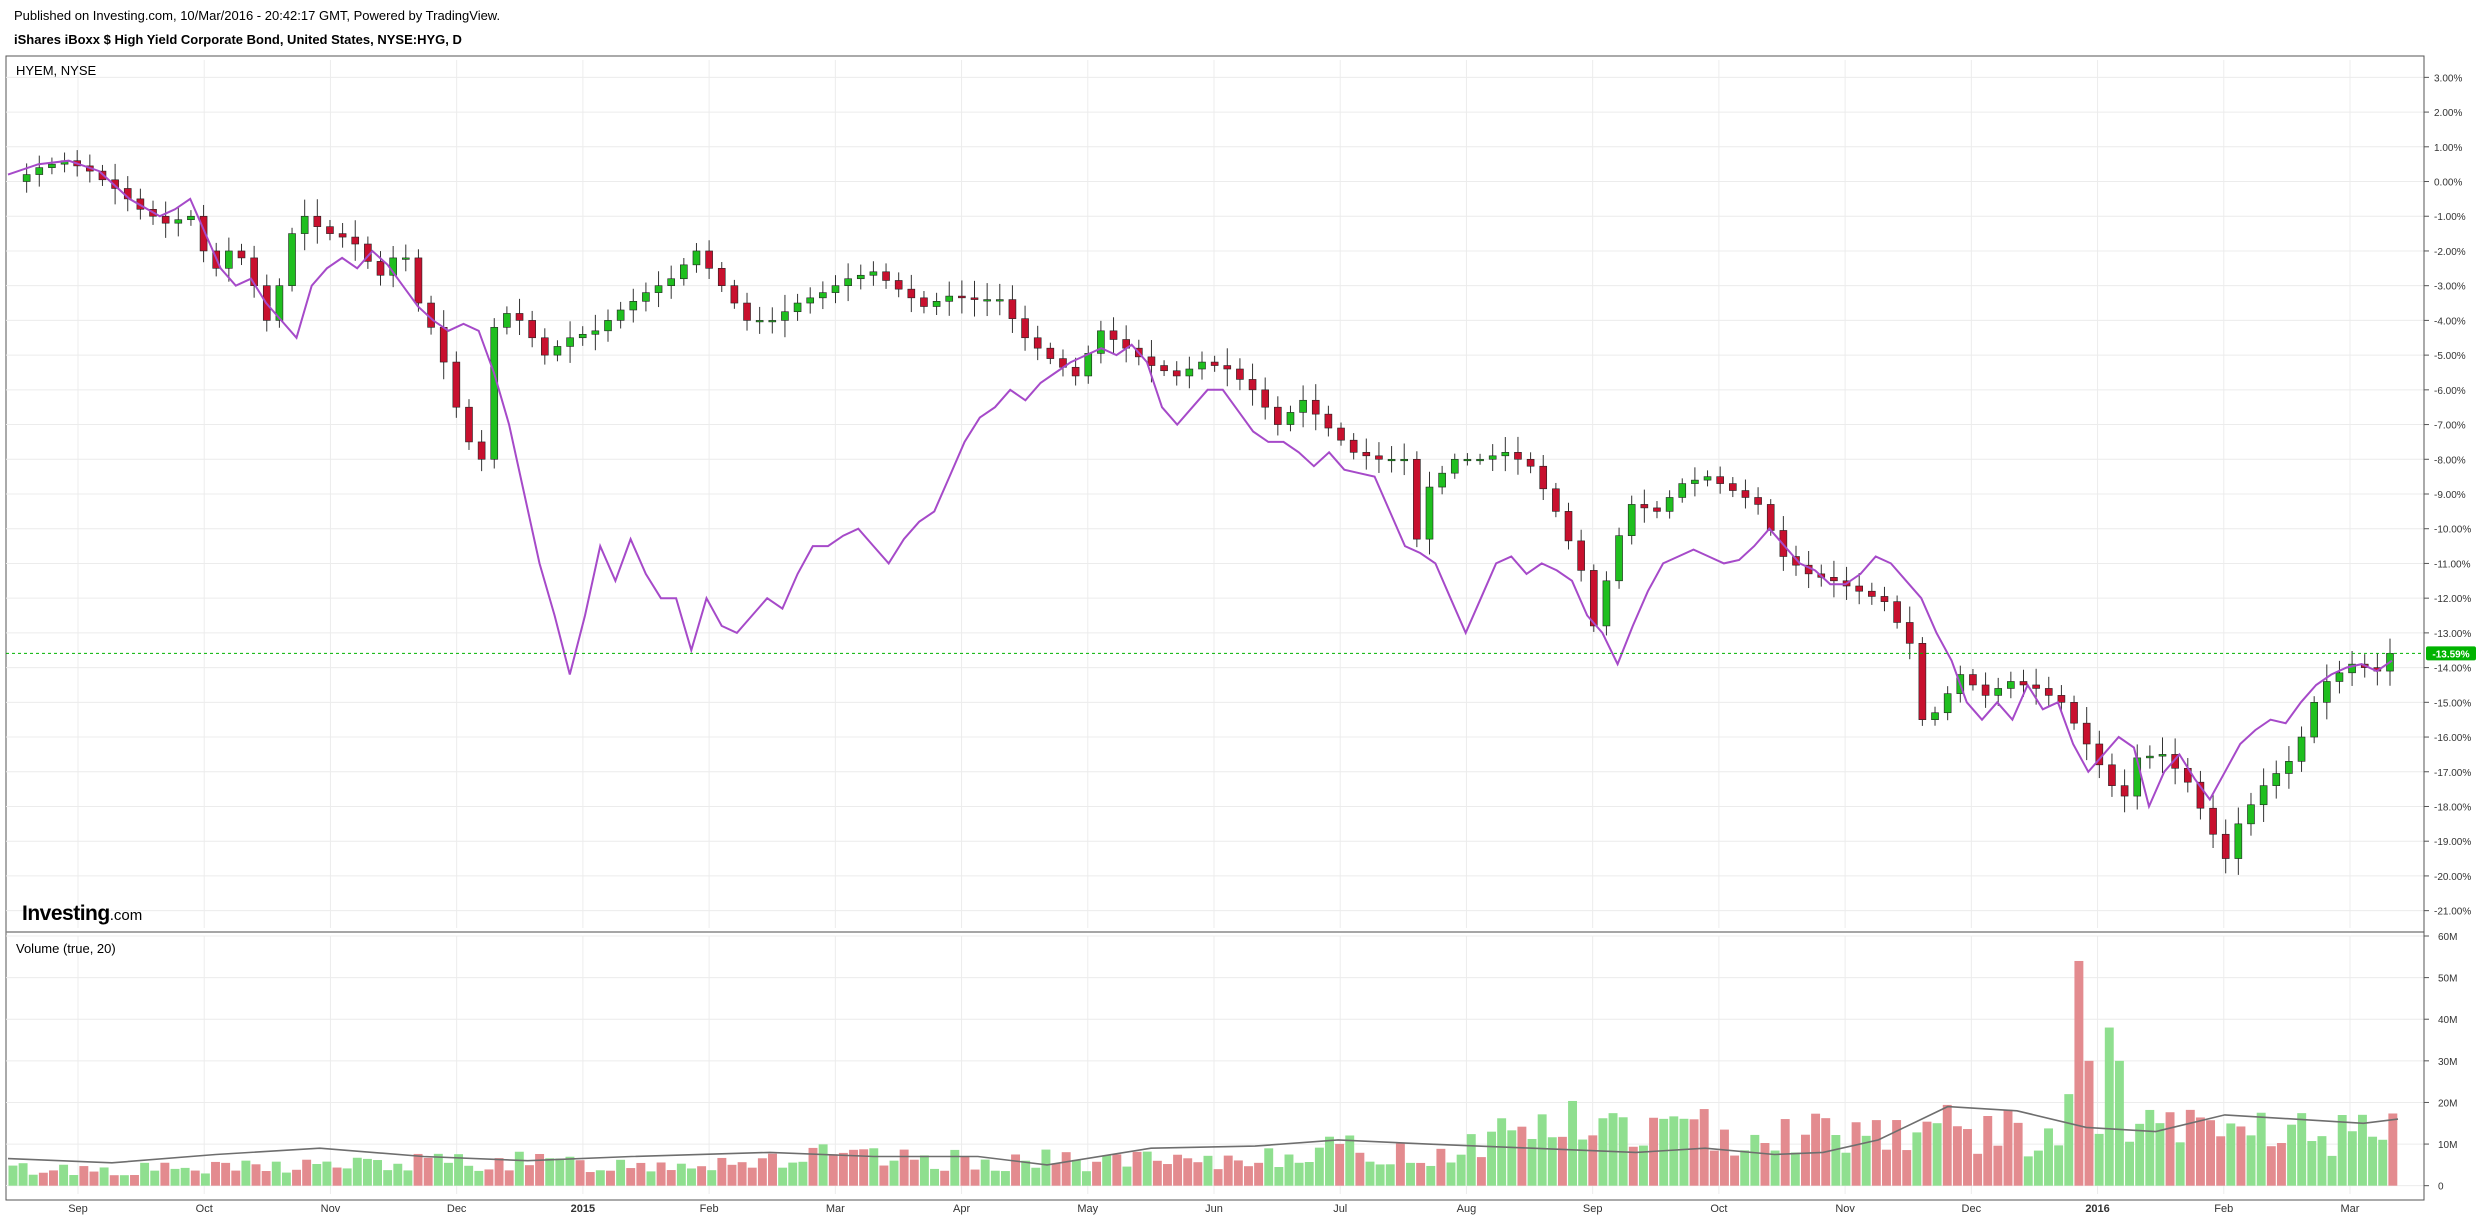 The width and height of the screenshot is (2484, 1222). I want to click on price-legend: HYEM, NYSE, so click(56, 70).